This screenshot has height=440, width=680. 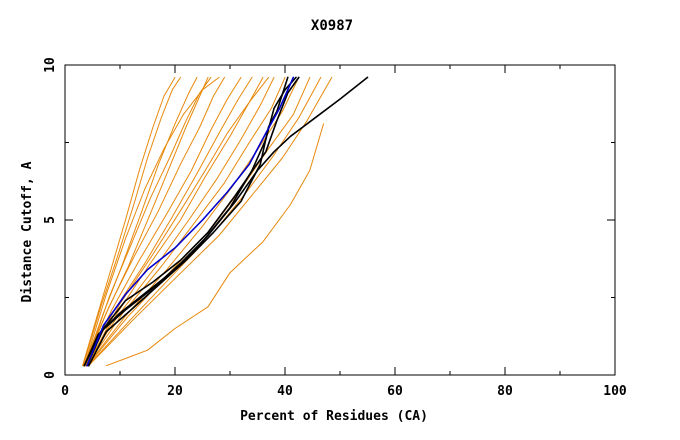 I want to click on y-axis-label: Distance Cutoff, A, so click(x=27, y=231).